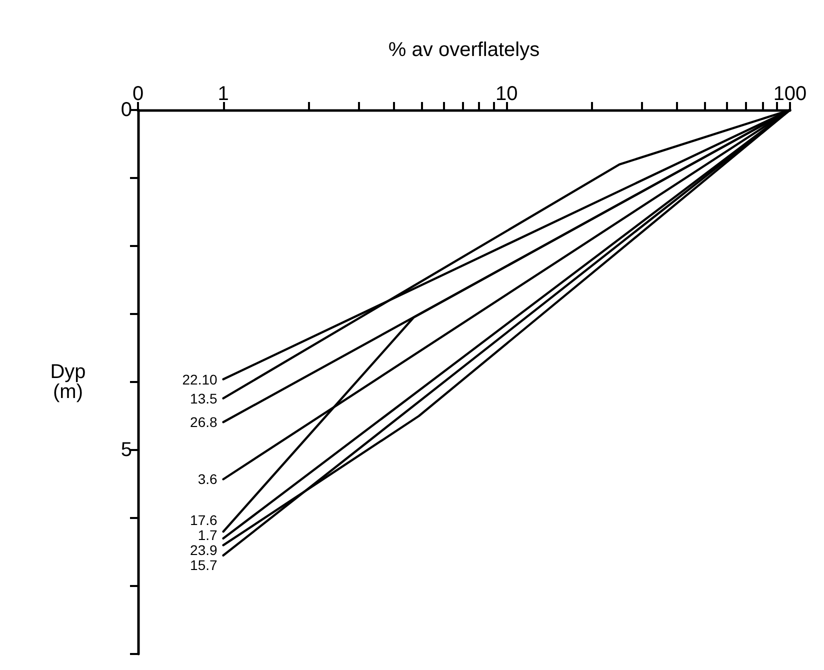  What do you see at coordinates (126, 450) in the screenshot?
I see `y-tick-label: 5` at bounding box center [126, 450].